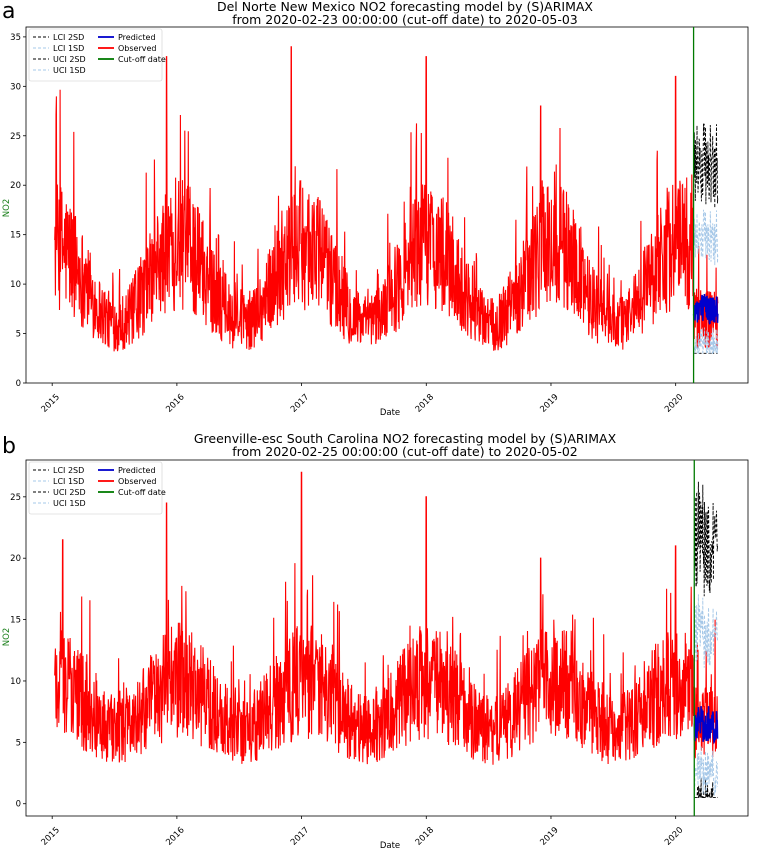  What do you see at coordinates (15, 87) in the screenshot?
I see `y-tick-label: 30` at bounding box center [15, 87].